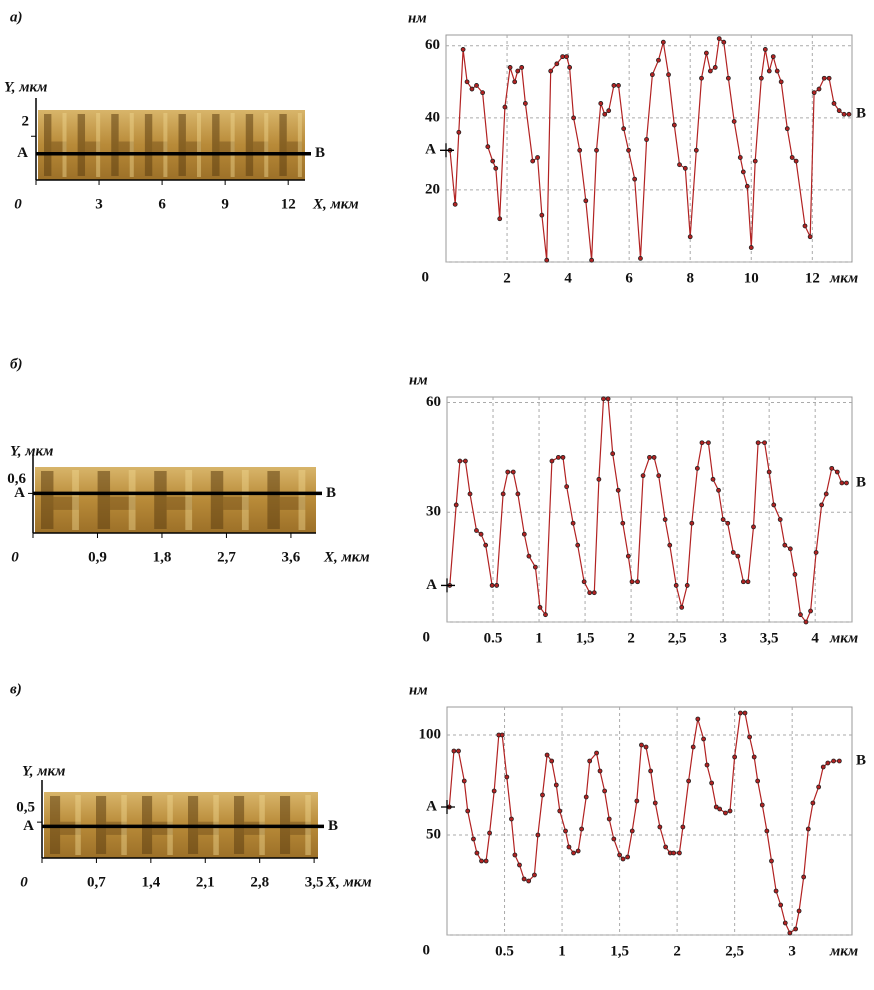 This screenshot has width=874, height=990. I want to click on y-tick-label: 50, so click(433, 834).